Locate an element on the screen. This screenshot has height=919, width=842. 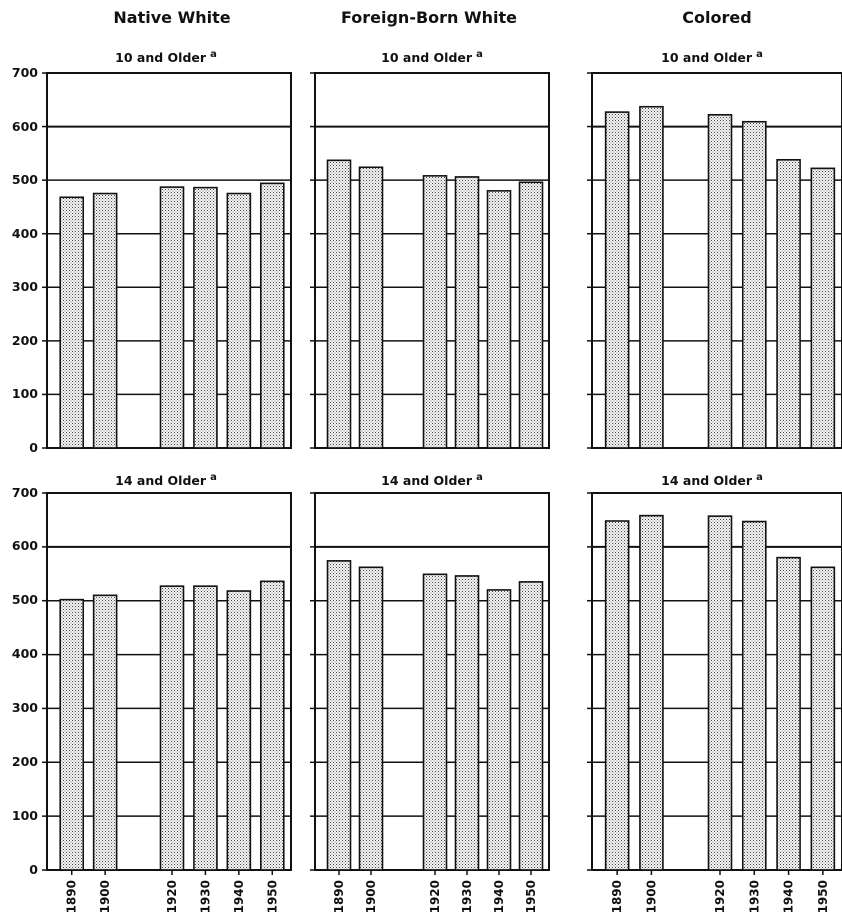
column-title-colored: Colored is located at coordinates (716, 17).